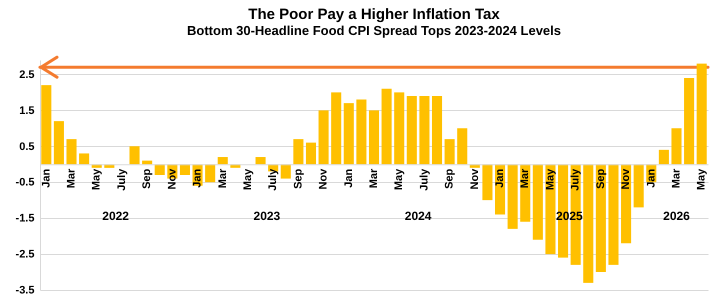  I want to click on y-tick-label: -3.5, so click(25, 290).